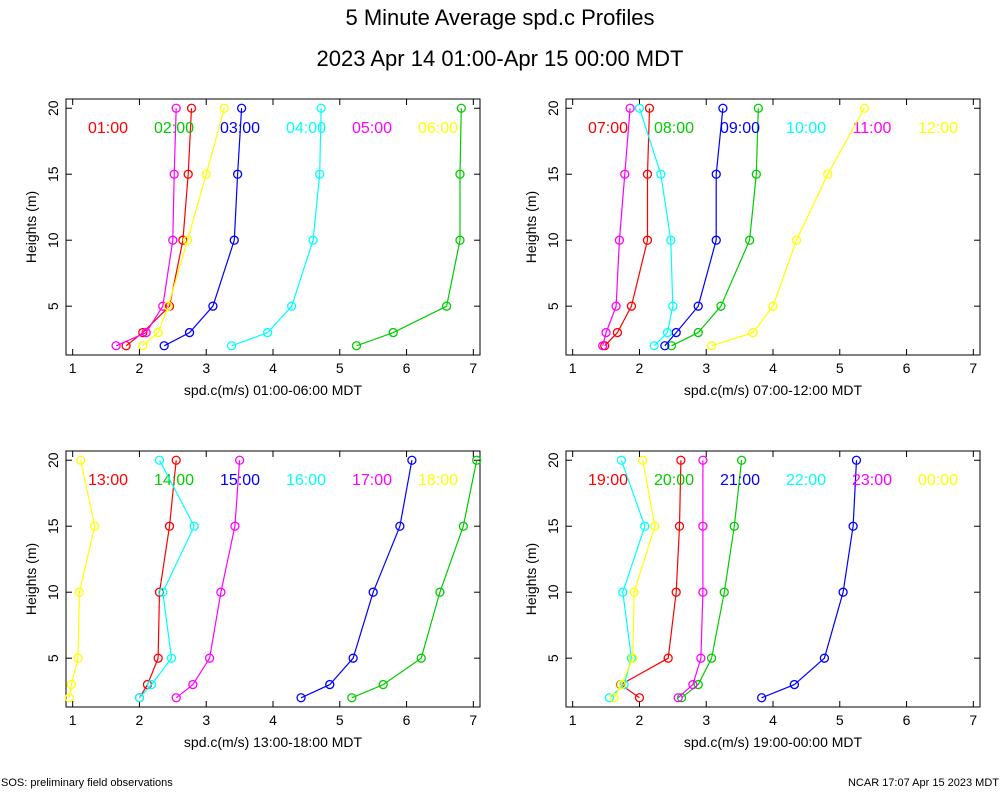  I want to click on legend-label: 13:00, so click(108, 480).